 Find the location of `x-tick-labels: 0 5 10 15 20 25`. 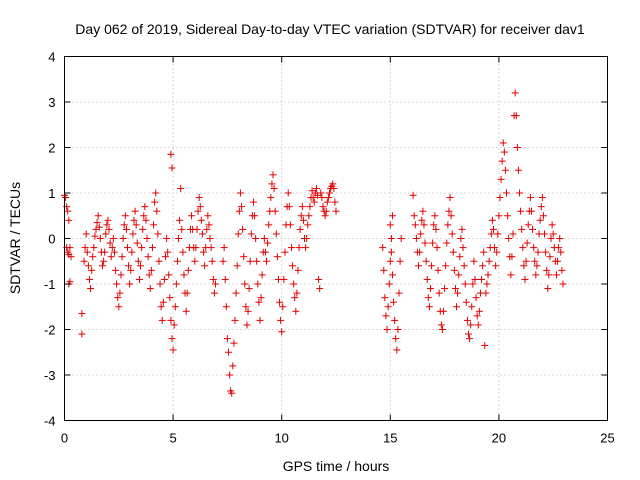

x-tick-labels: 0 5 10 15 20 25 is located at coordinates (338, 438).